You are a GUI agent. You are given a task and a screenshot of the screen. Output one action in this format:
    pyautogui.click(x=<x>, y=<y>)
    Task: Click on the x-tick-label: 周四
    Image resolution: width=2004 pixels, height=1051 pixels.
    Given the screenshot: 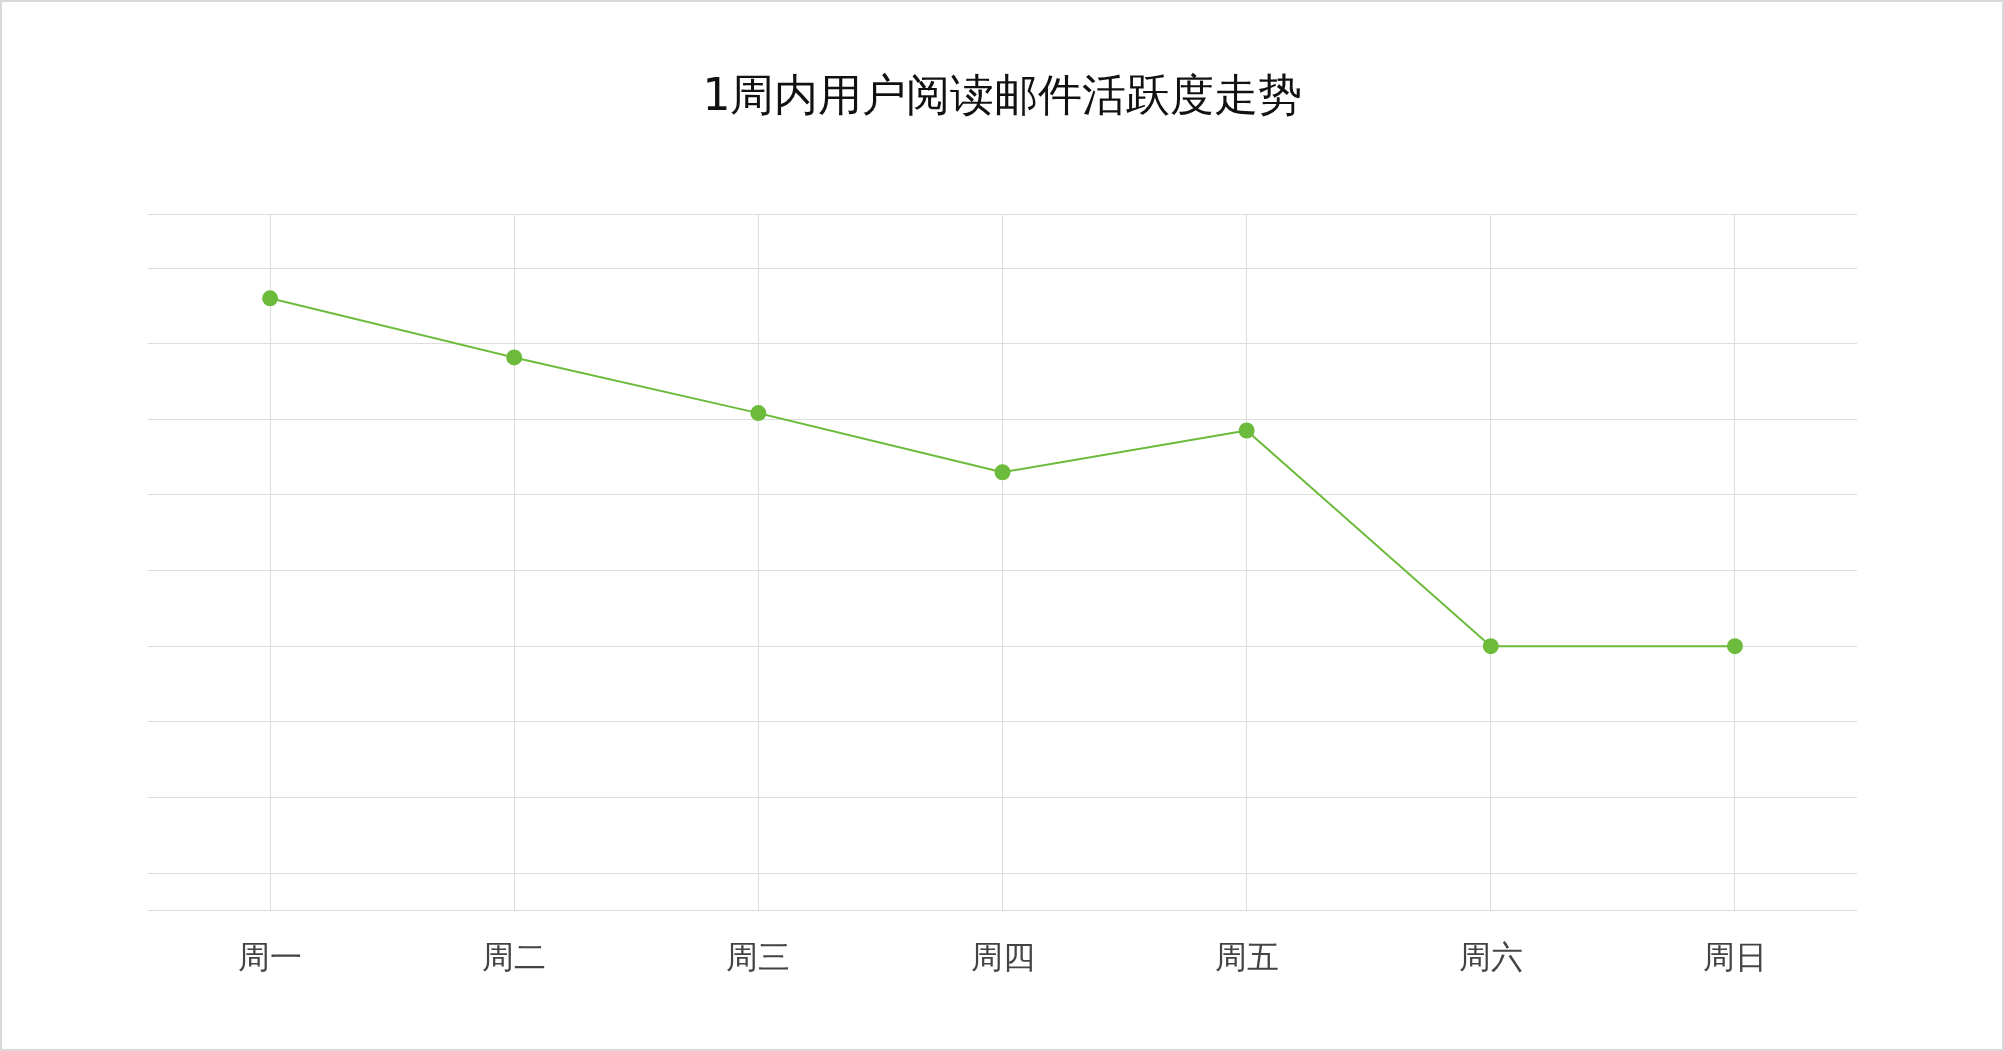 What is the action you would take?
    pyautogui.click(x=1002, y=957)
    